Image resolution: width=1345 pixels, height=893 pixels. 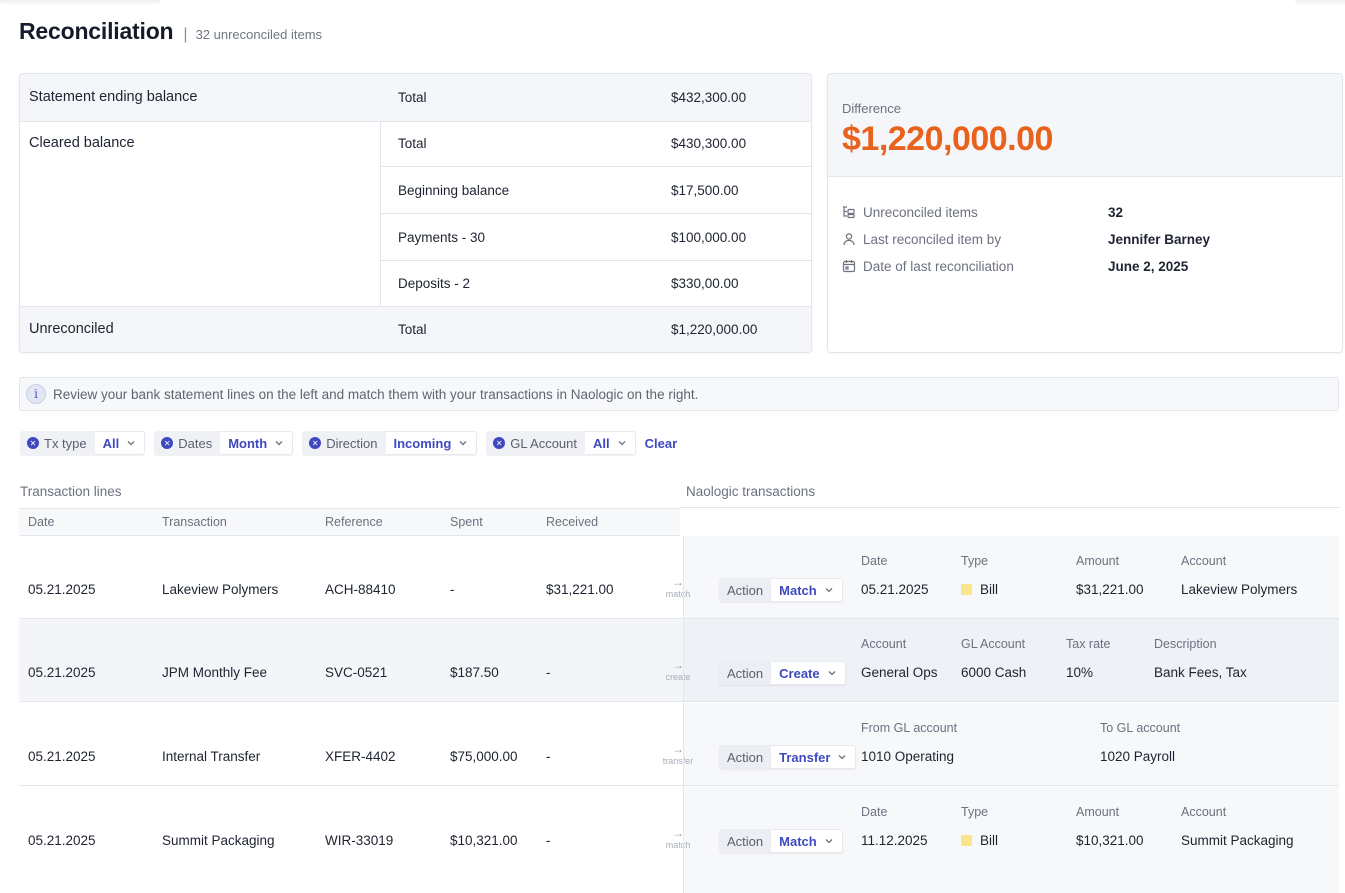 What do you see at coordinates (1082, 266) in the screenshot?
I see `meta-last-reconciliation-date: Date of last reconciliation June 2, 2025` at bounding box center [1082, 266].